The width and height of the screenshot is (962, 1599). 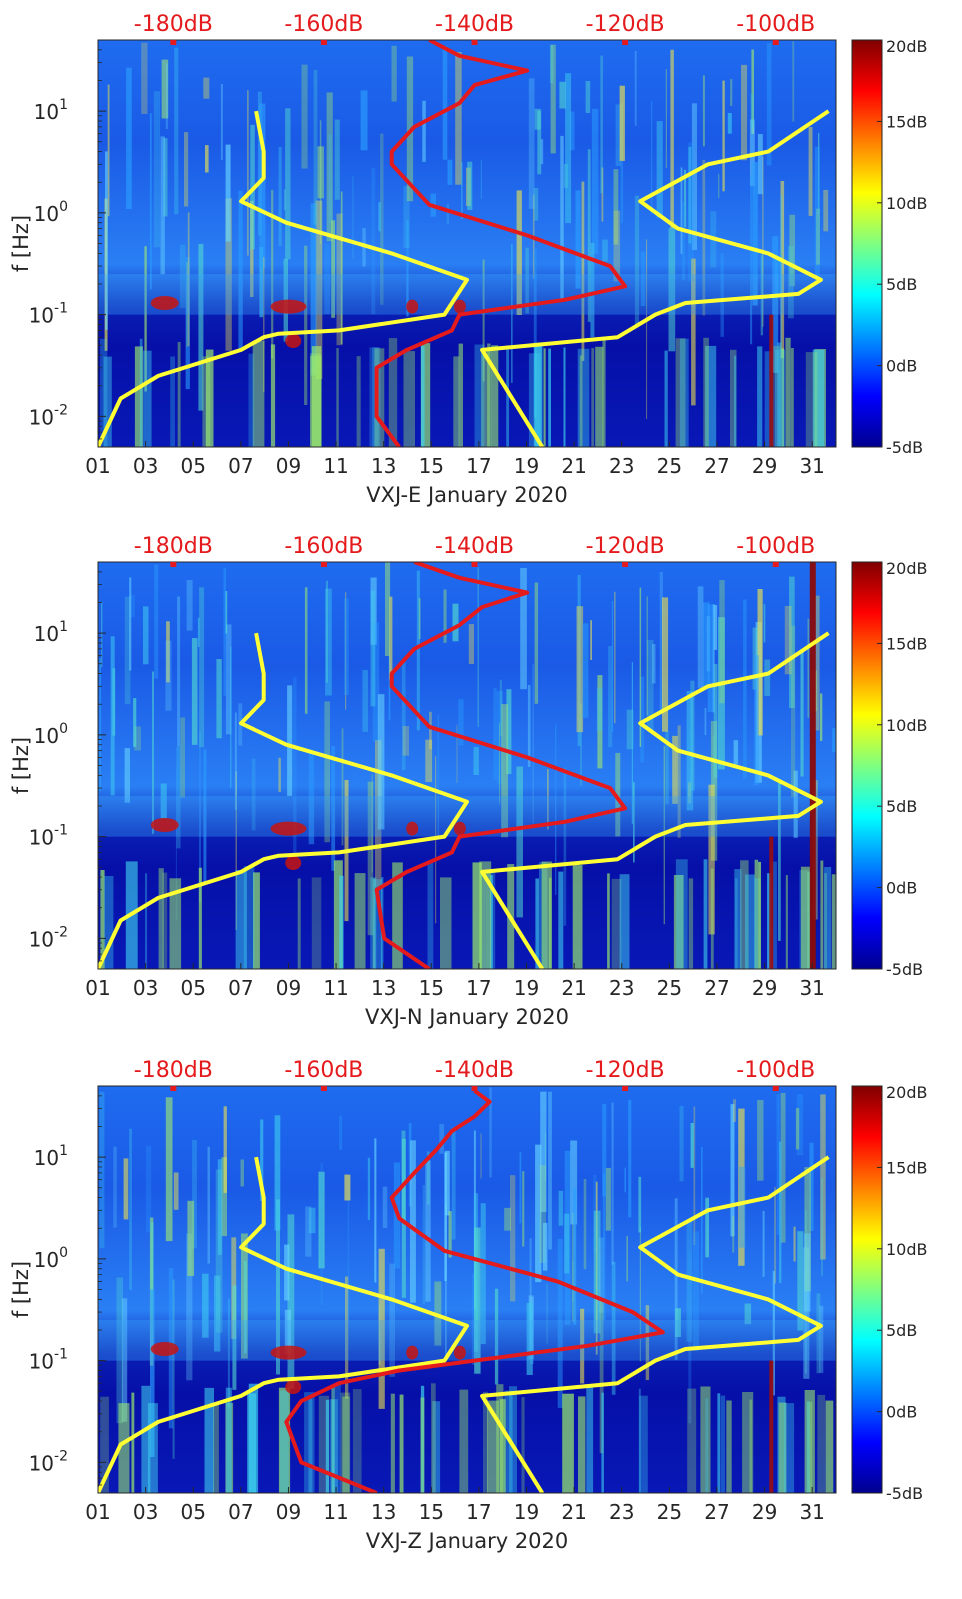 What do you see at coordinates (467, 1017) in the screenshot?
I see `x-axis-label: VXJ-N January 2020` at bounding box center [467, 1017].